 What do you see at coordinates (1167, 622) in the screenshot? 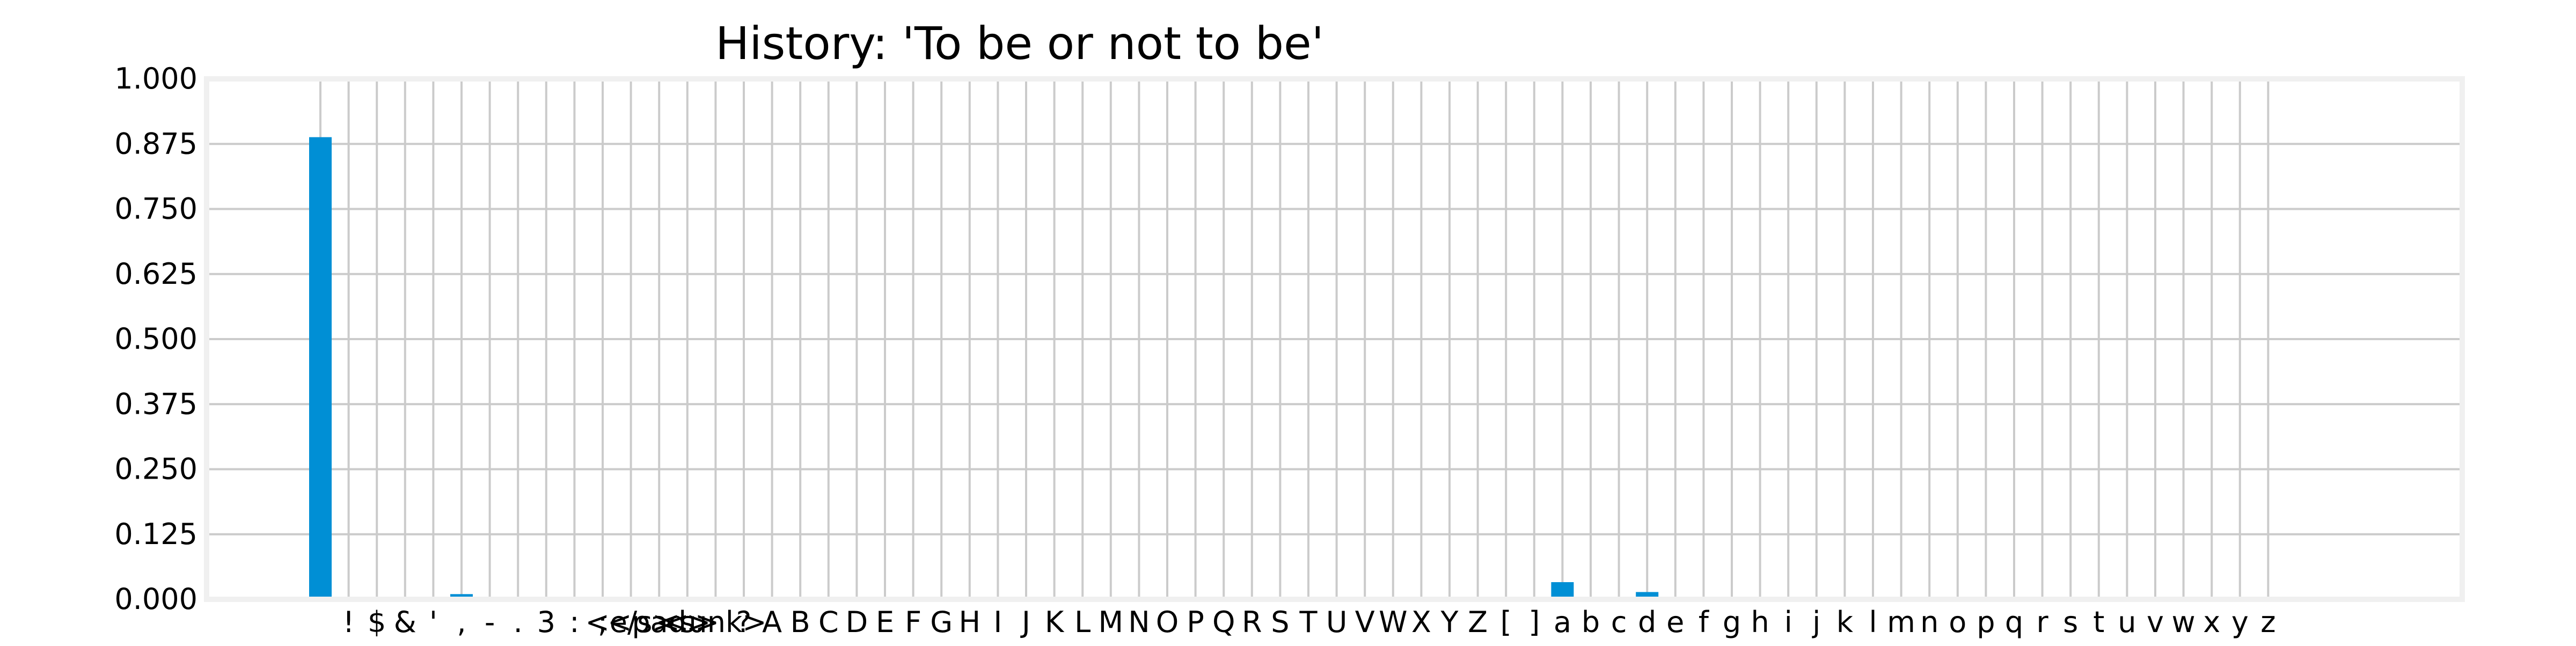
I see `x-tick-label: O` at bounding box center [1167, 622].